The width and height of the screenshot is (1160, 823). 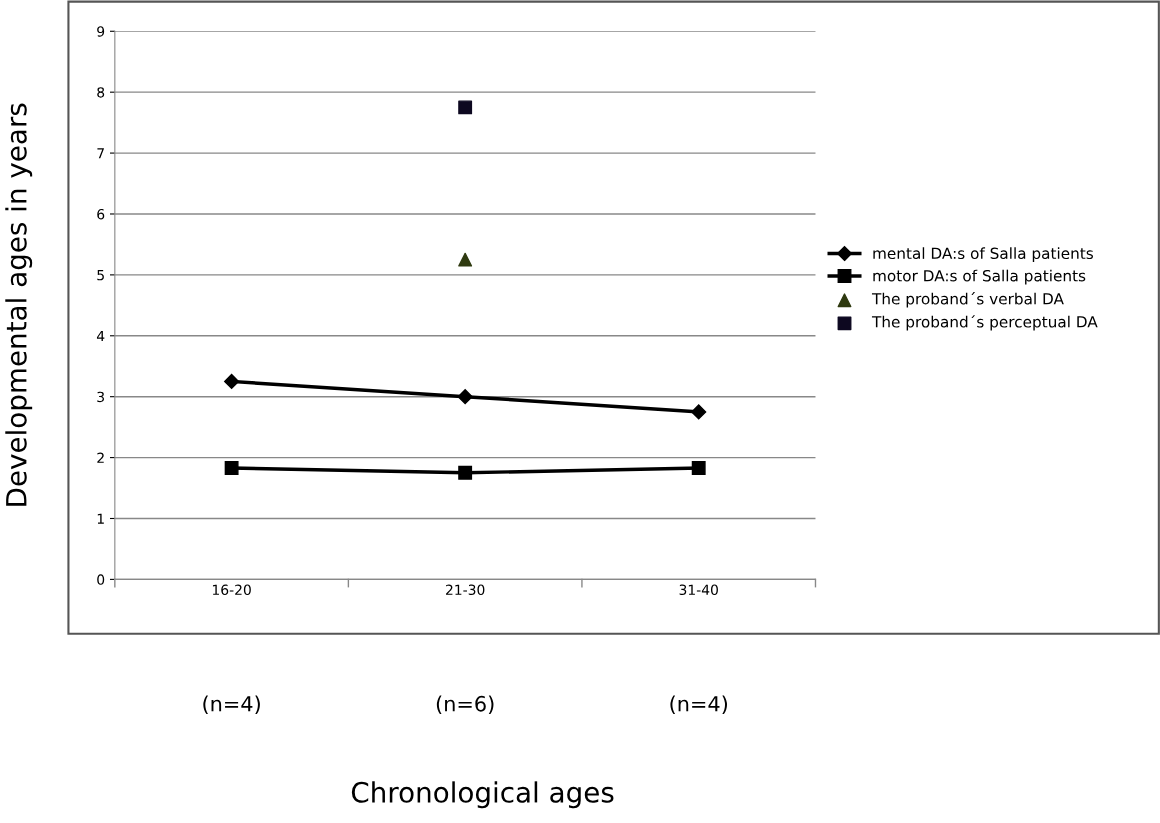 I want to click on y-tick-label: 7, so click(x=100, y=153).